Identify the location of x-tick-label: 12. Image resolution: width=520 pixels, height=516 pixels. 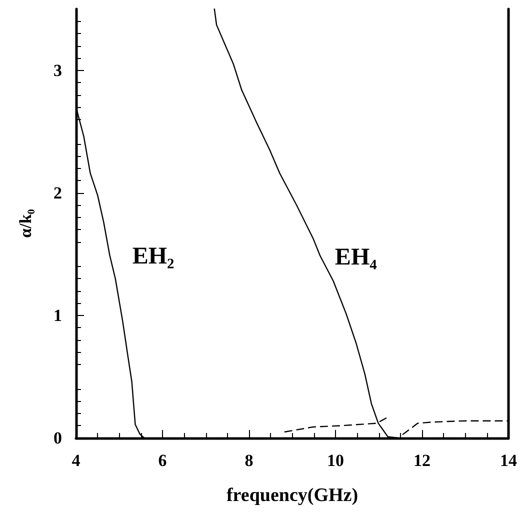
(422, 460).